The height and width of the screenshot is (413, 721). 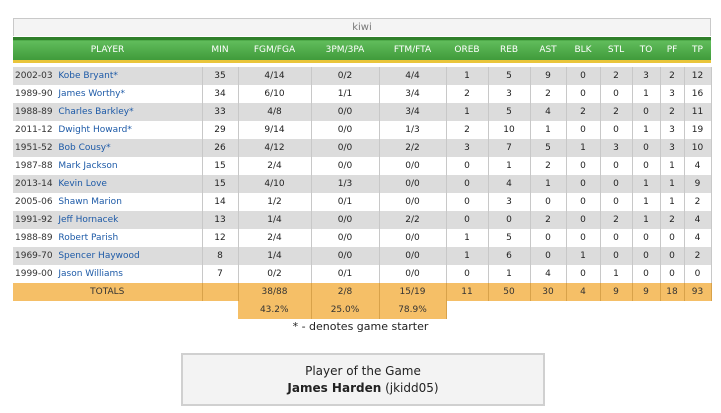 I want to click on header-tp: TP, so click(x=697, y=50).